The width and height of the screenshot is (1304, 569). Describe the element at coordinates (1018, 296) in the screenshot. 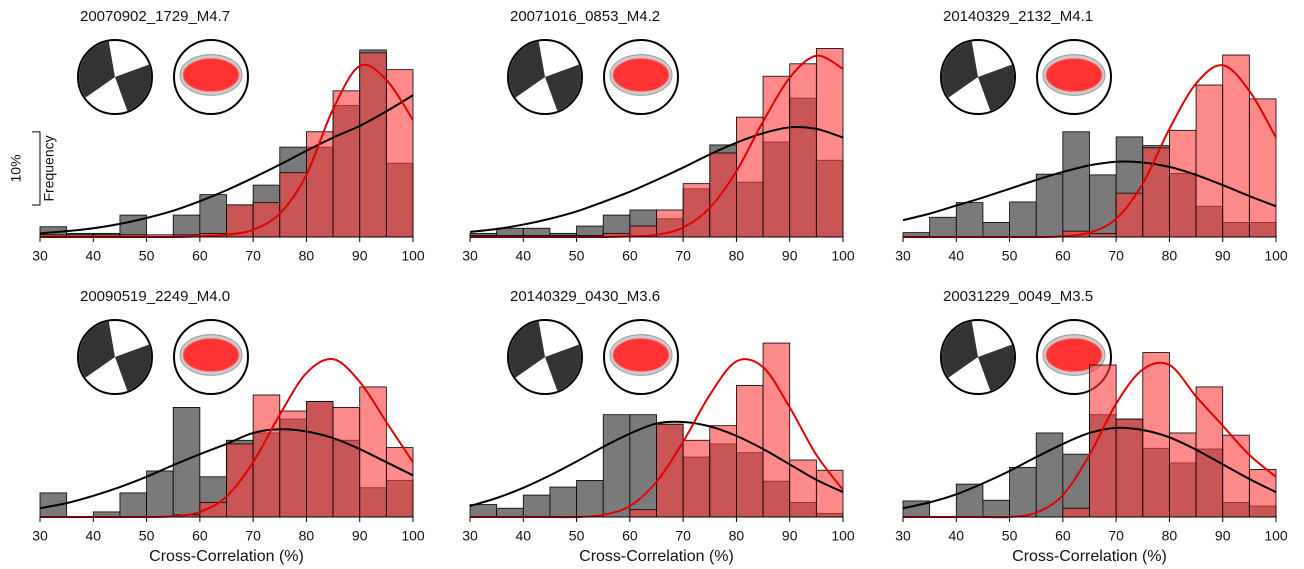

I see `chart-title: 20031229_0049_M3.5` at that location.